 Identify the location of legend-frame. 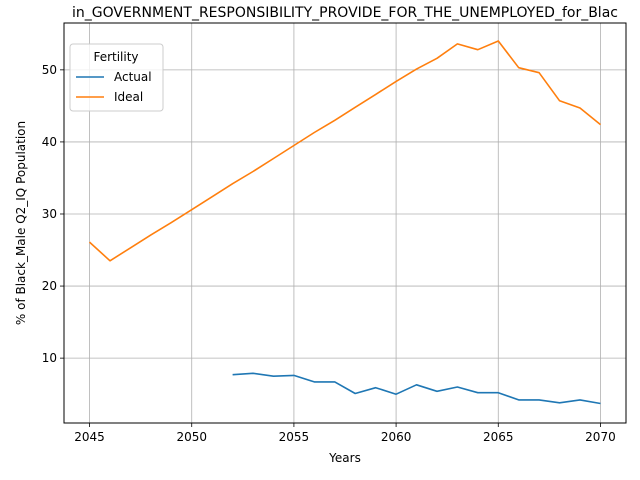
(116, 77).